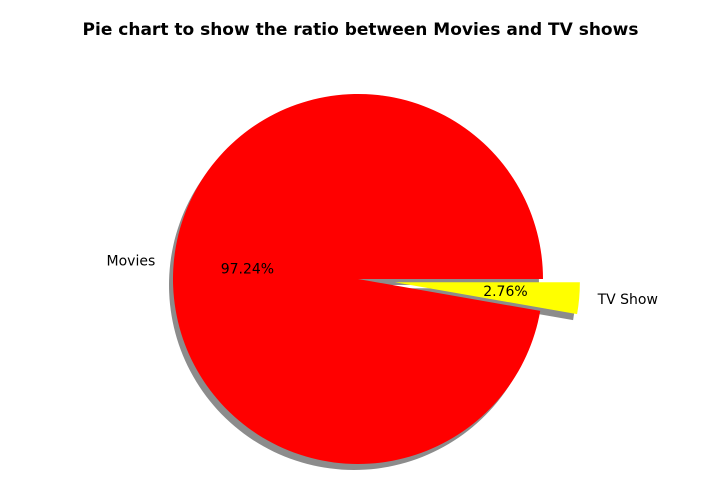  What do you see at coordinates (627, 300) in the screenshot?
I see `slice-label-tv-show: TV Show` at bounding box center [627, 300].